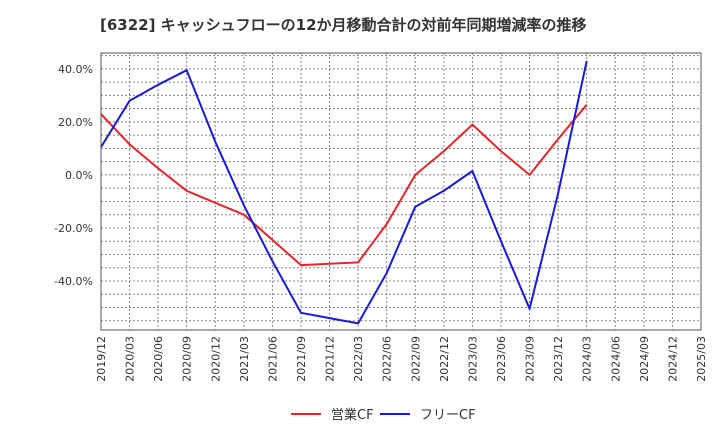 The height and width of the screenshot is (440, 720). What do you see at coordinates (75, 122) in the screenshot?
I see `y-tick-label: 20.0%` at bounding box center [75, 122].